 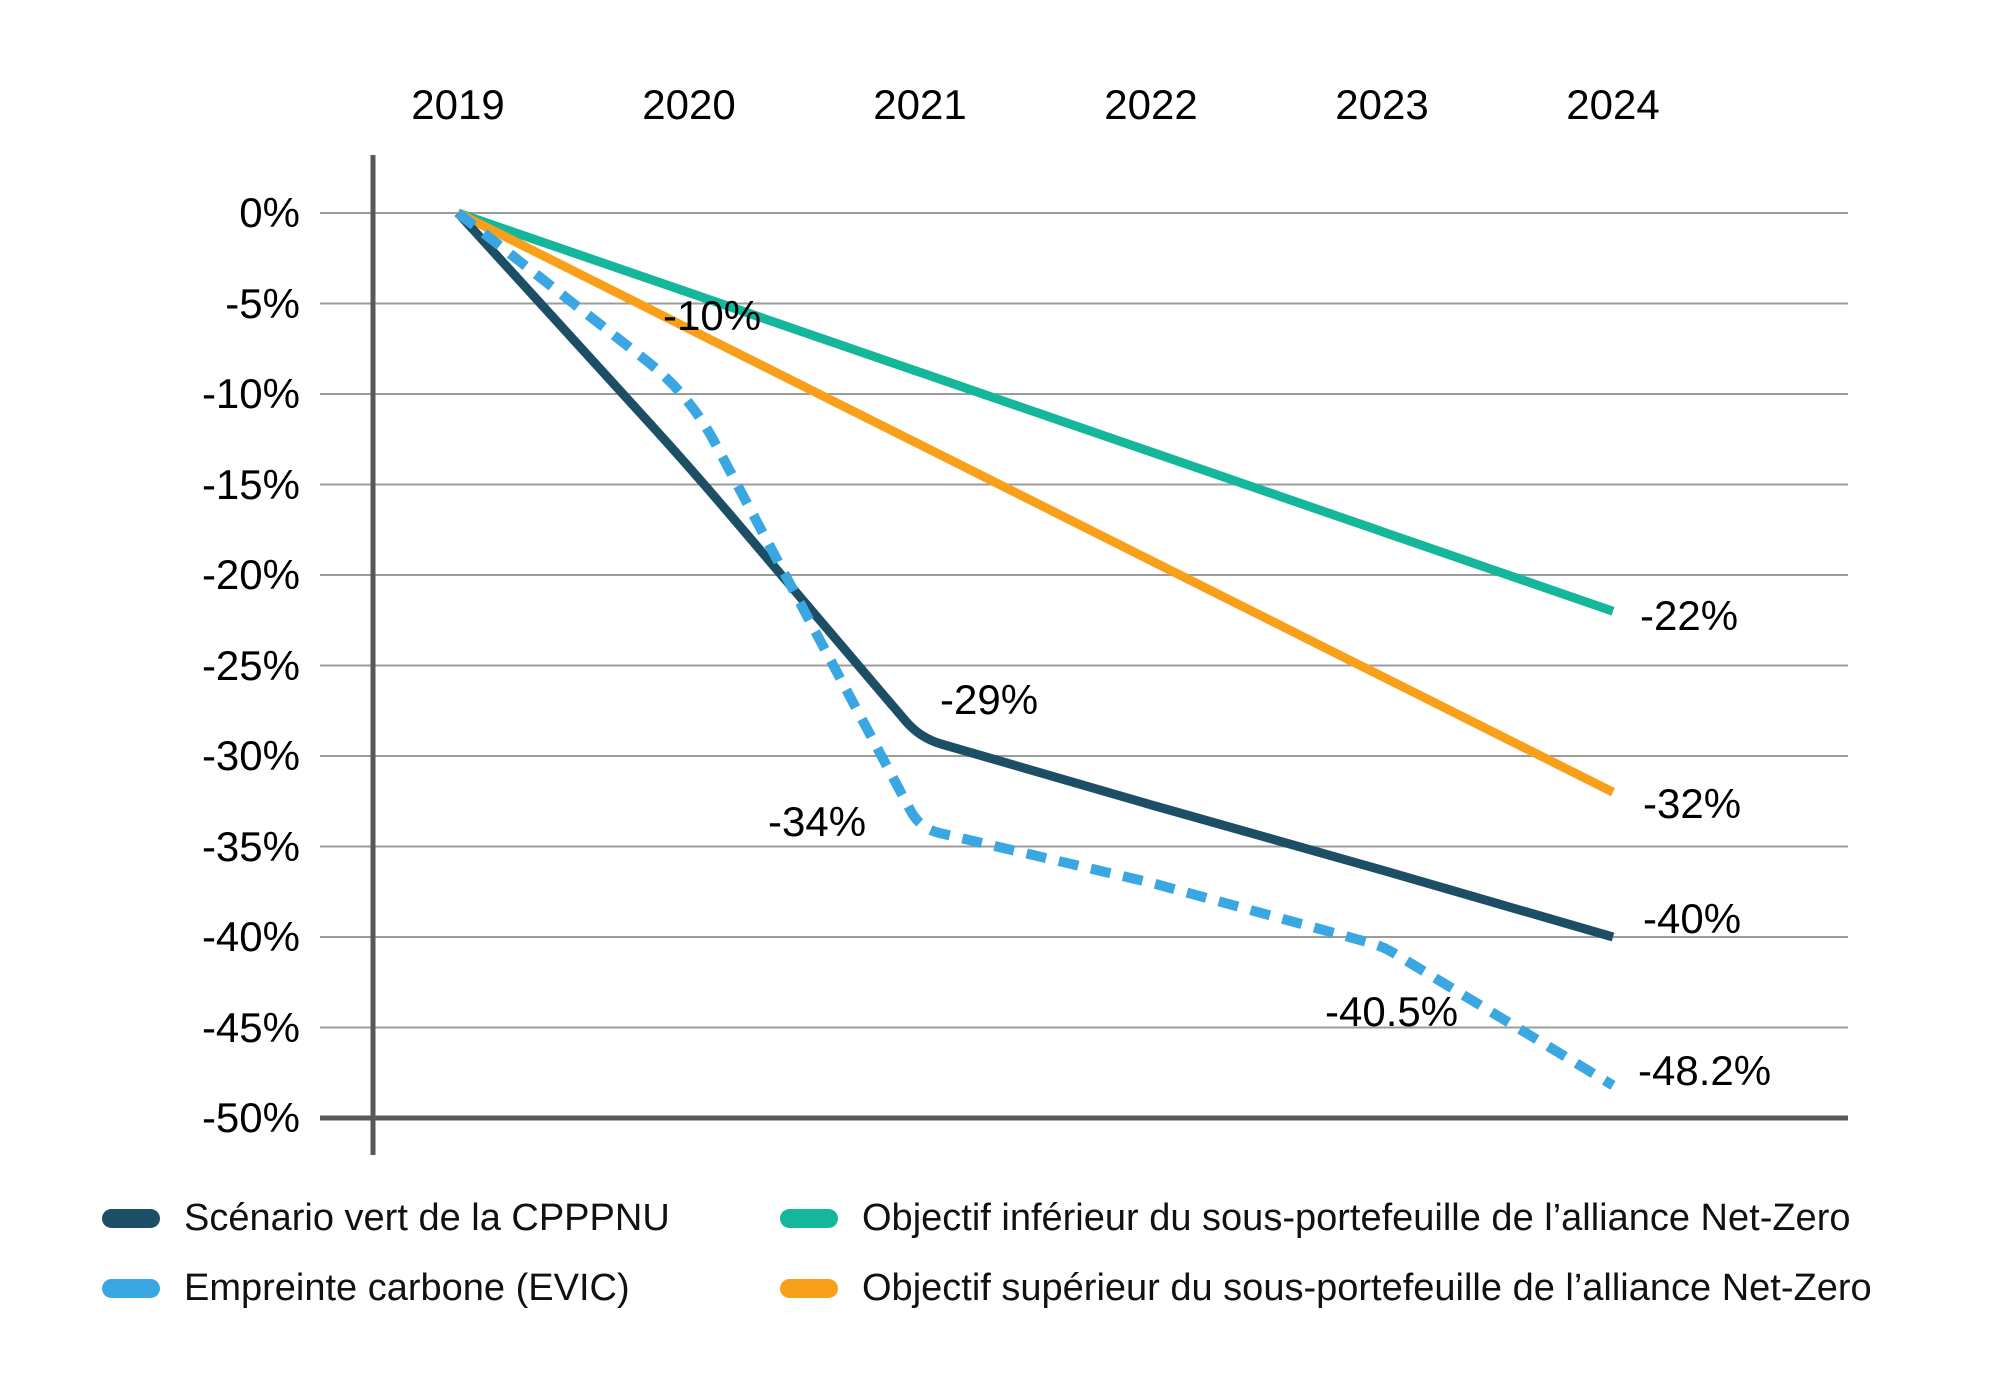 What do you see at coordinates (817, 822) in the screenshot?
I see `annotation-minus-34-pct: -34%` at bounding box center [817, 822].